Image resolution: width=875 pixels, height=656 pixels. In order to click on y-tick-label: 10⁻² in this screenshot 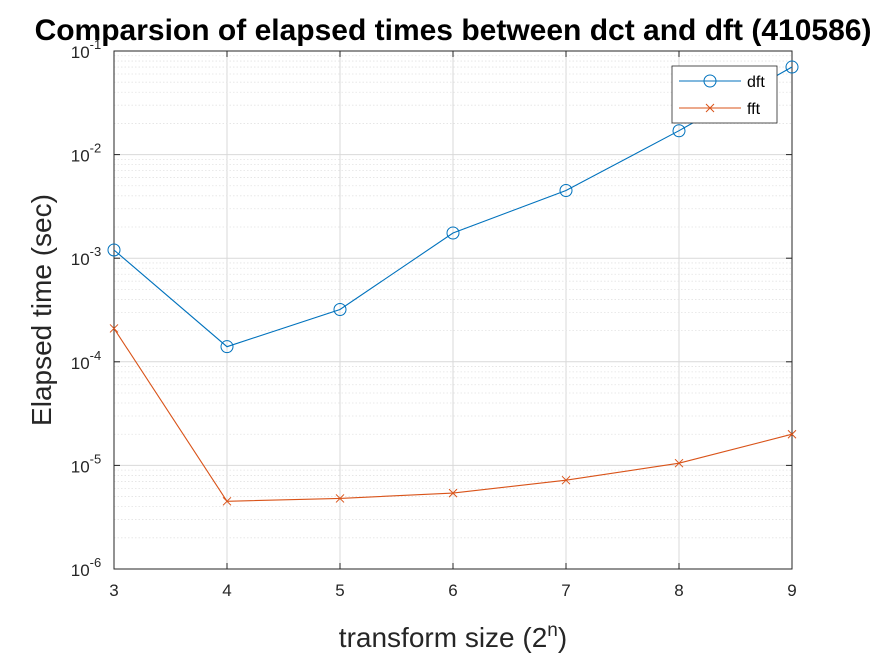, I will do `click(86, 153)`.